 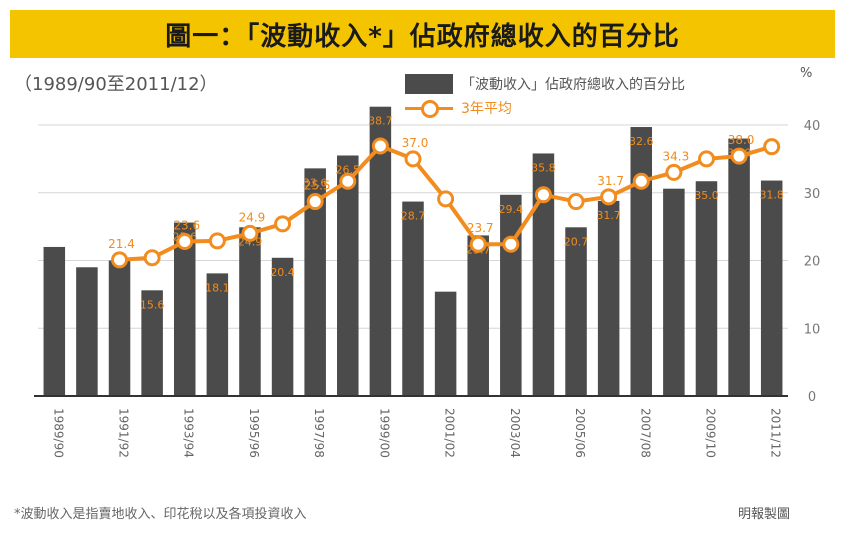 I want to click on legend-item-bar: 「波動收入」佔政府總收入的百分比, so click(x=600, y=84).